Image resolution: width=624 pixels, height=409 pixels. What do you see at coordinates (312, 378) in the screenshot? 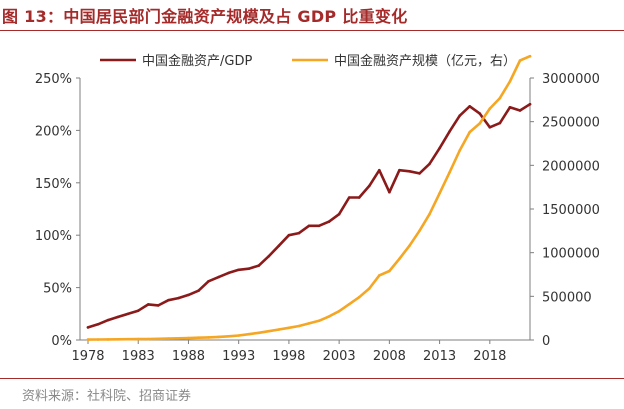
I see `source-divider` at bounding box center [312, 378].